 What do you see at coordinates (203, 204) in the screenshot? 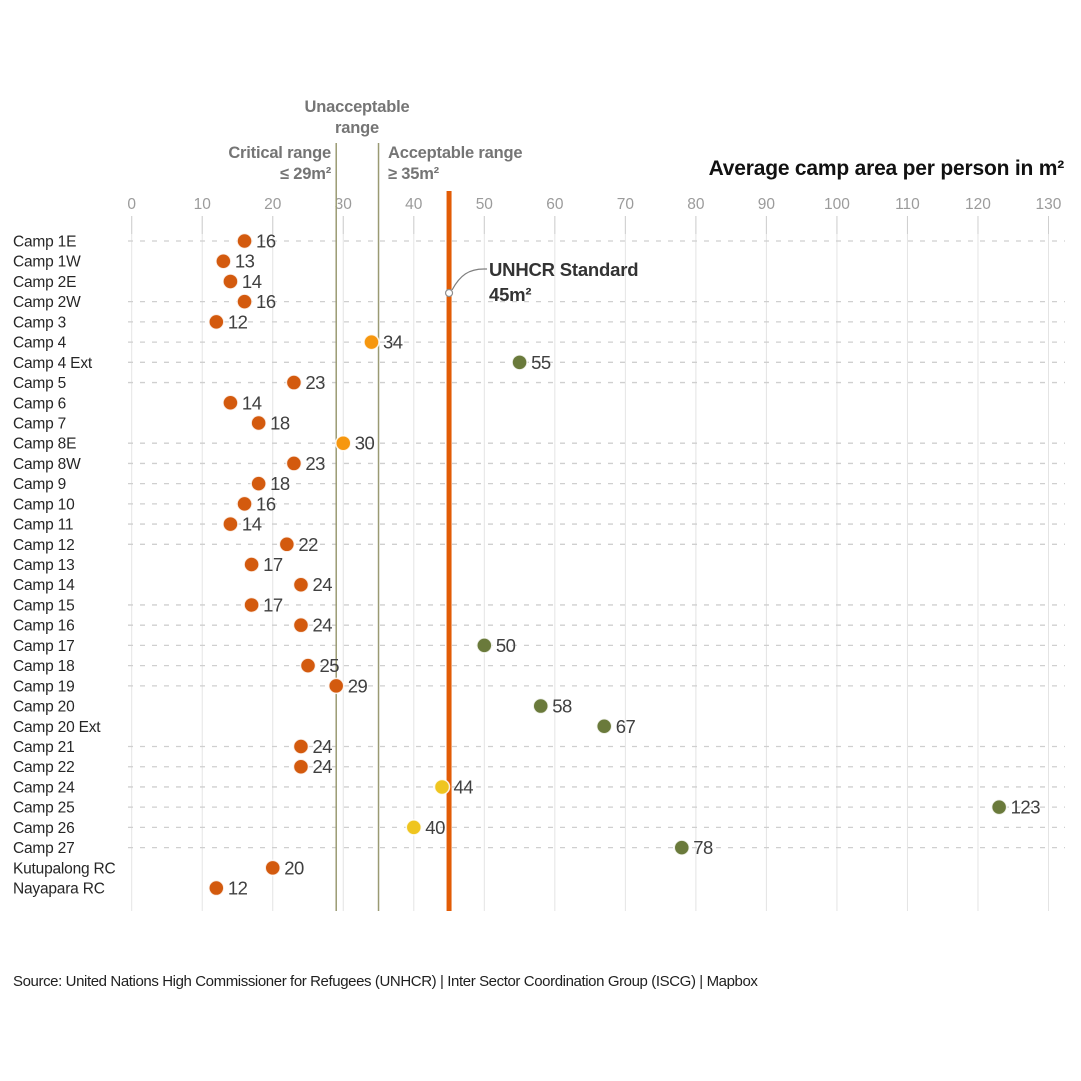
I see `axis-tick-label: 10` at bounding box center [203, 204].